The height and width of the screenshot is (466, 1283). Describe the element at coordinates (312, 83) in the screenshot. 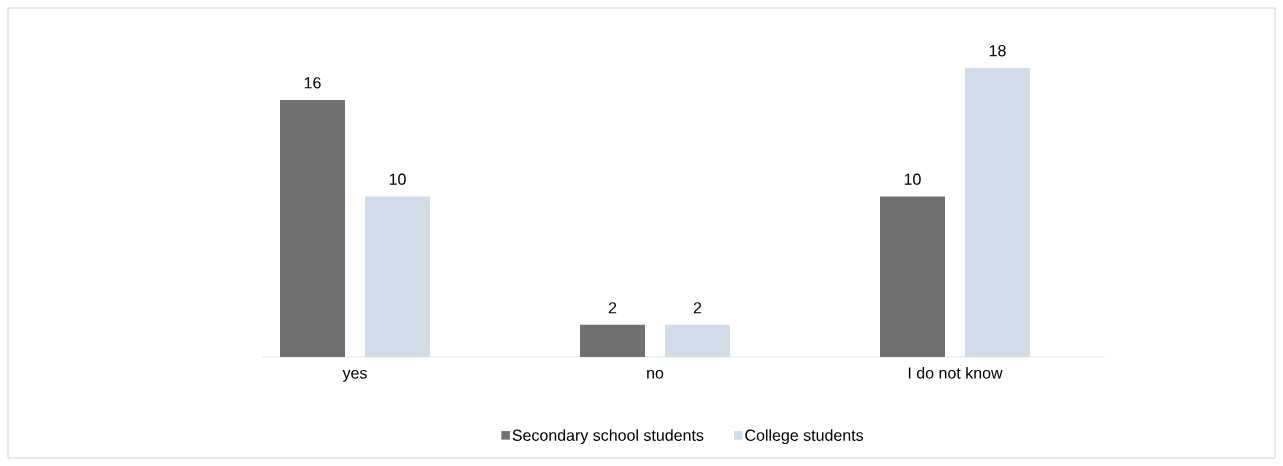

I see `data-label: 16` at that location.